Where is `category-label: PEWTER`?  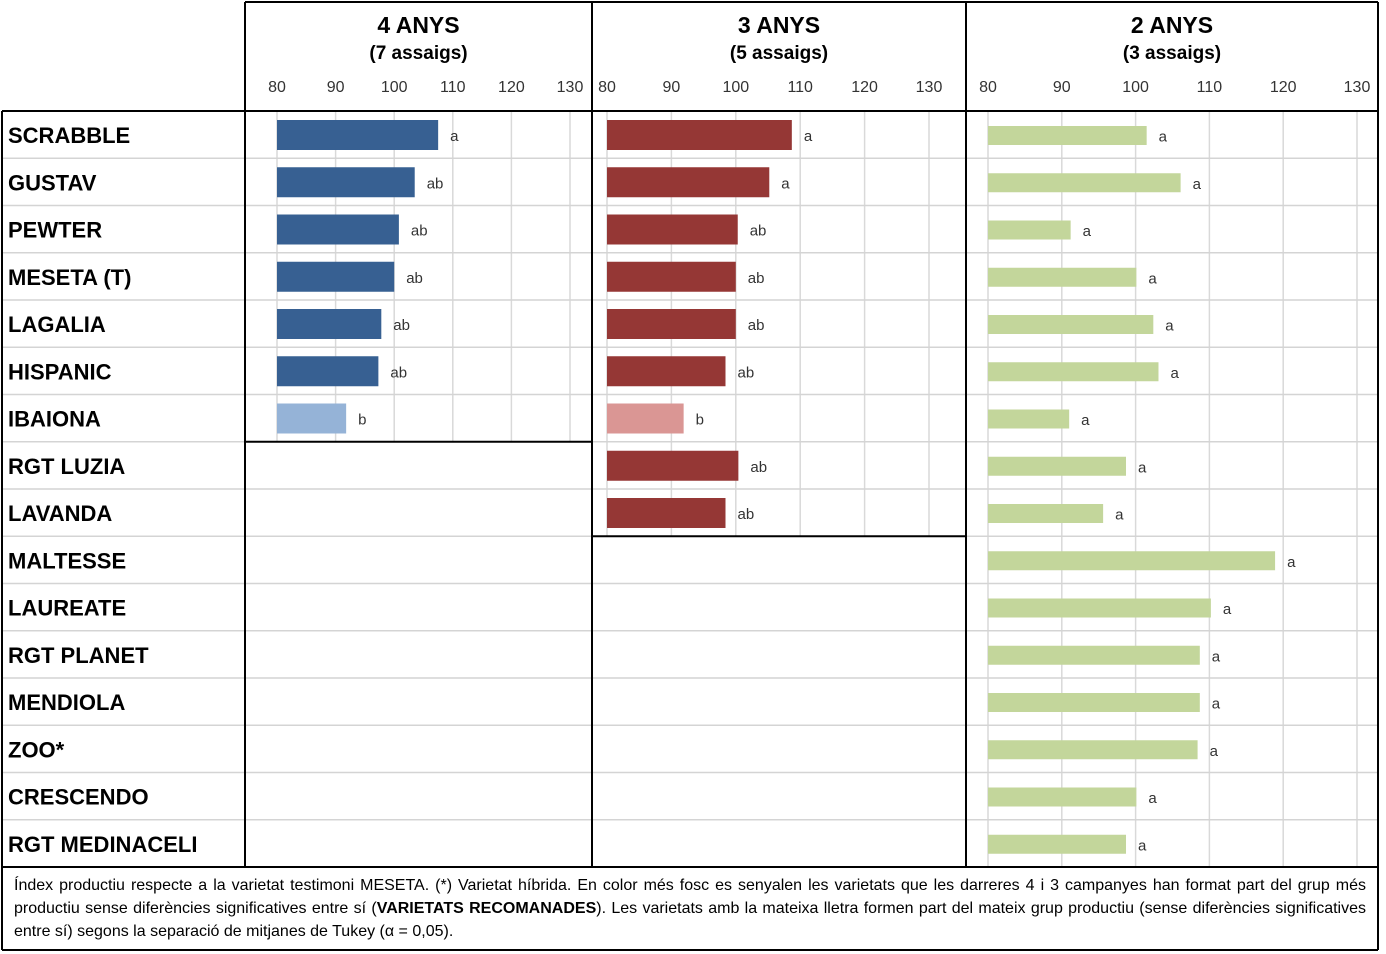
category-label: PEWTER is located at coordinates (55, 230).